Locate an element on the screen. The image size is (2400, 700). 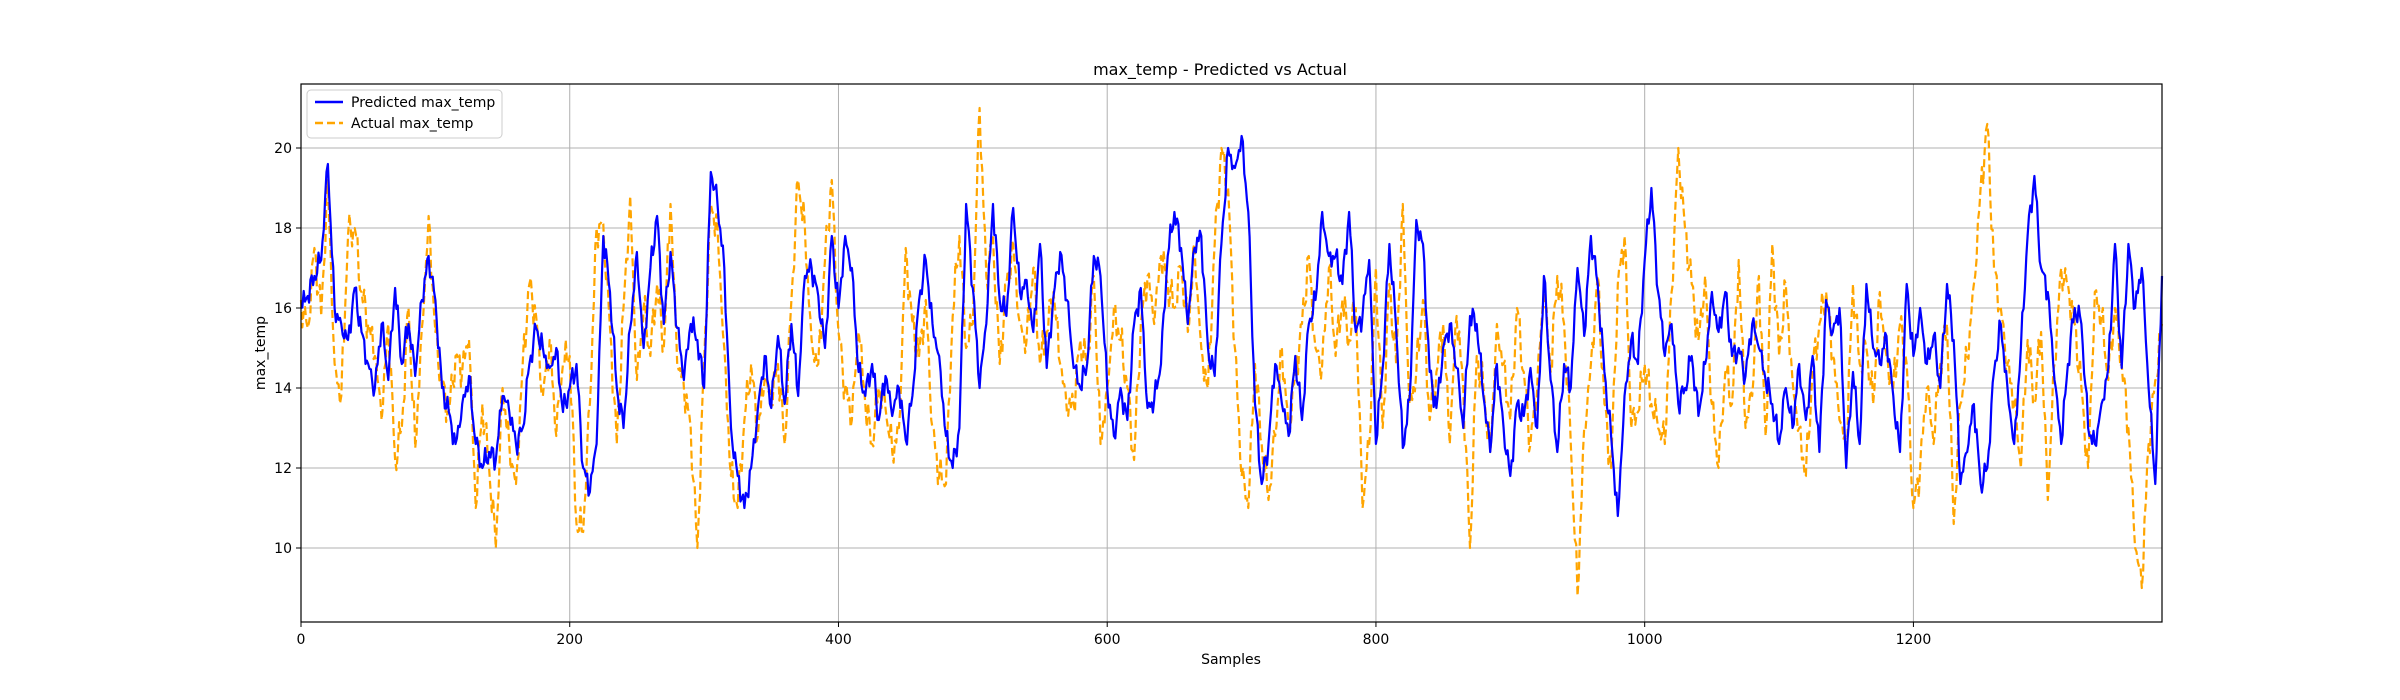
y-tick-label: 16 is located at coordinates (283, 309).